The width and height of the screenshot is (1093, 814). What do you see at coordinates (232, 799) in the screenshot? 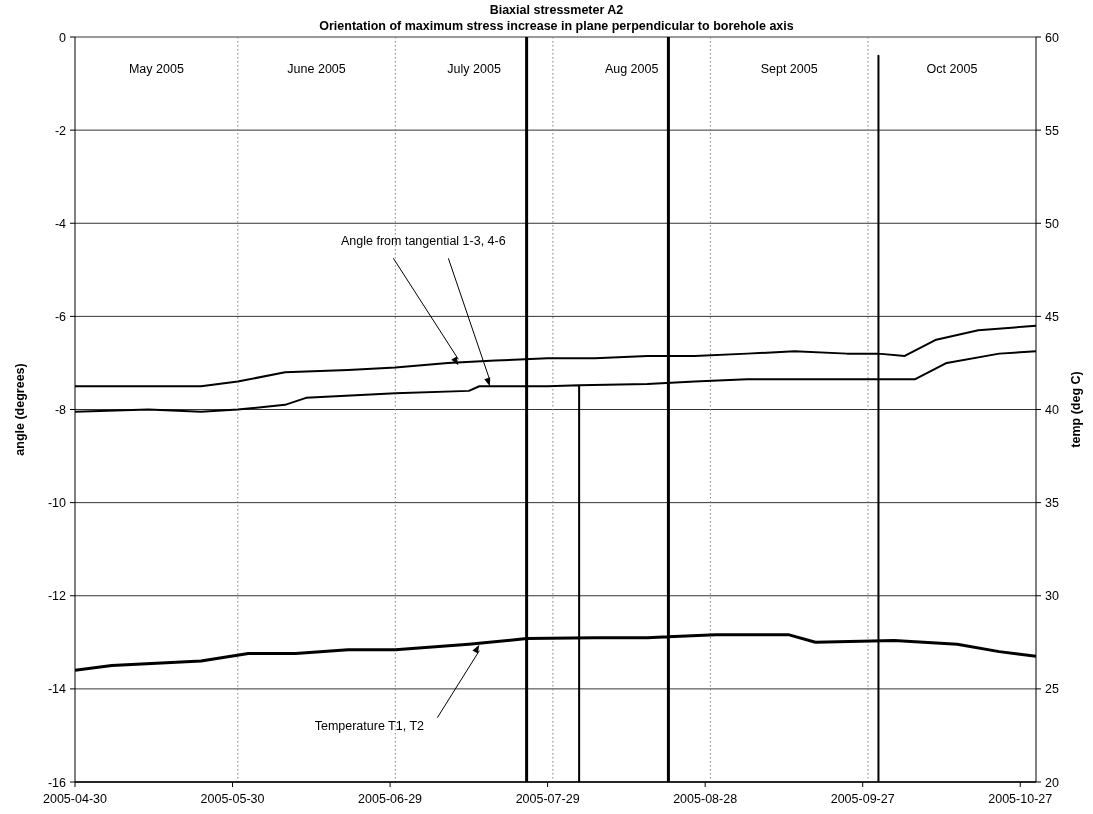
I see `x-tick-label: 2005-05-30` at bounding box center [232, 799].